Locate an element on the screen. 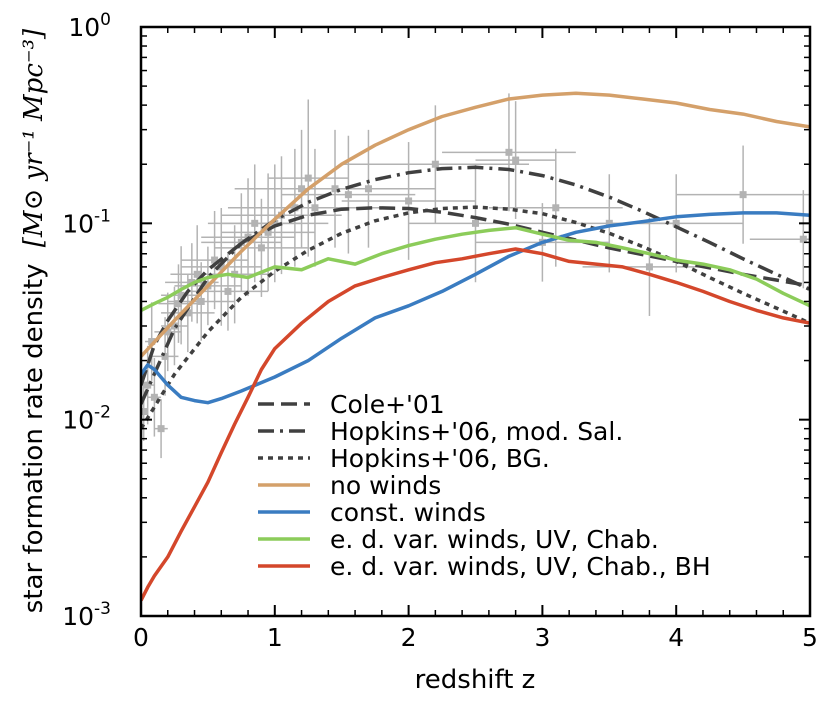 Image resolution: width=832 pixels, height=715 pixels. legend-item: no winds is located at coordinates (349, 485).